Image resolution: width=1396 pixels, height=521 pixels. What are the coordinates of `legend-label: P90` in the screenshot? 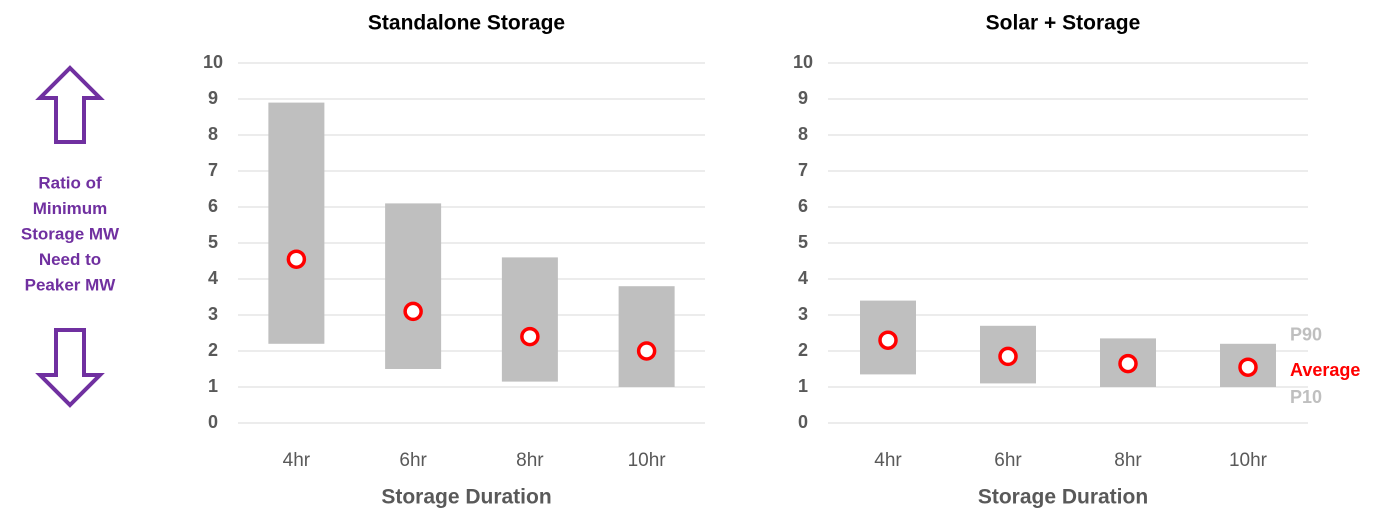 It's located at (1306, 335).